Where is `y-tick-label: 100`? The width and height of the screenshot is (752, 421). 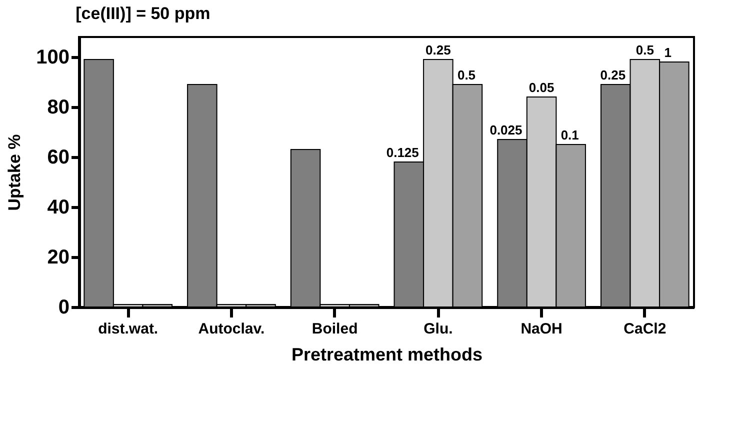
y-tick-label: 100 is located at coordinates (53, 57).